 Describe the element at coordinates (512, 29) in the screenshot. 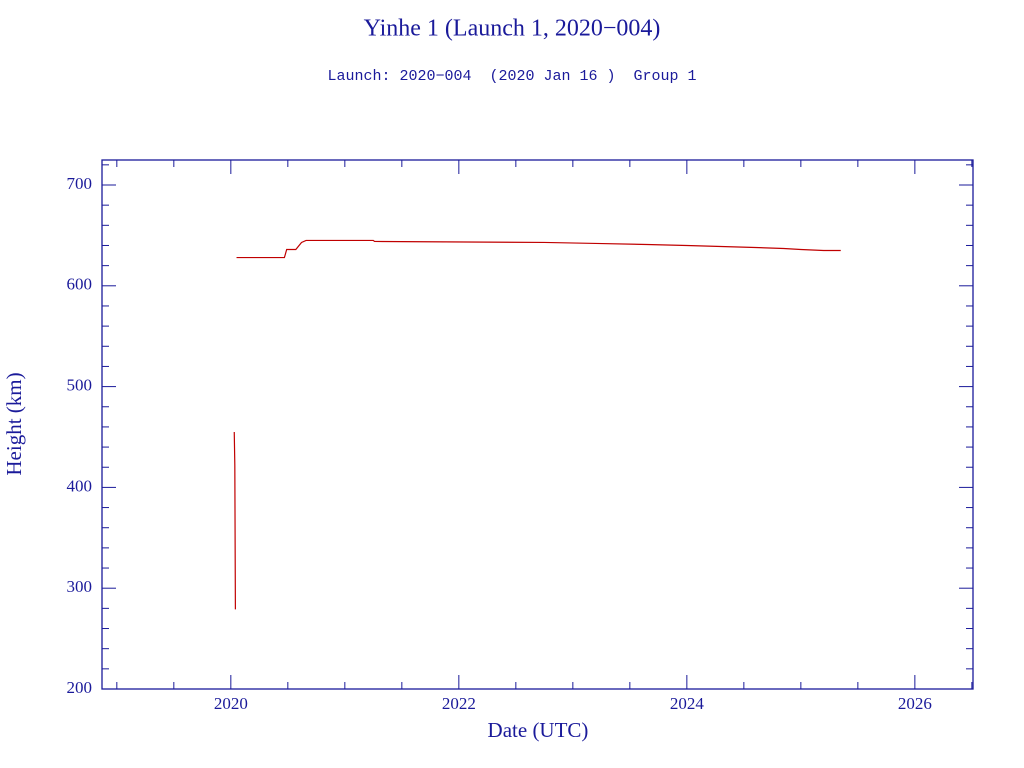

I see `chart-title: Yinhe 1 (Launch 1, 2020−004)` at that location.